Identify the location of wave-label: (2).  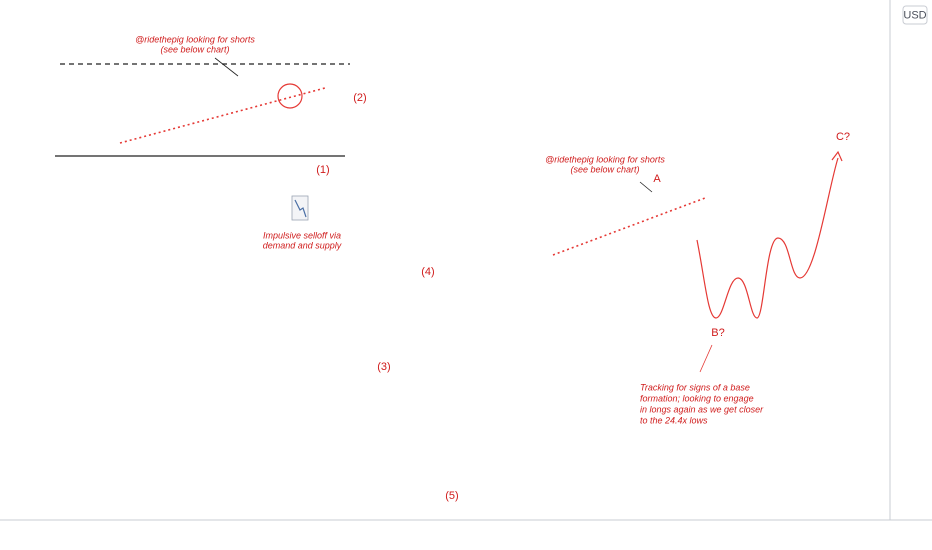
(359, 98).